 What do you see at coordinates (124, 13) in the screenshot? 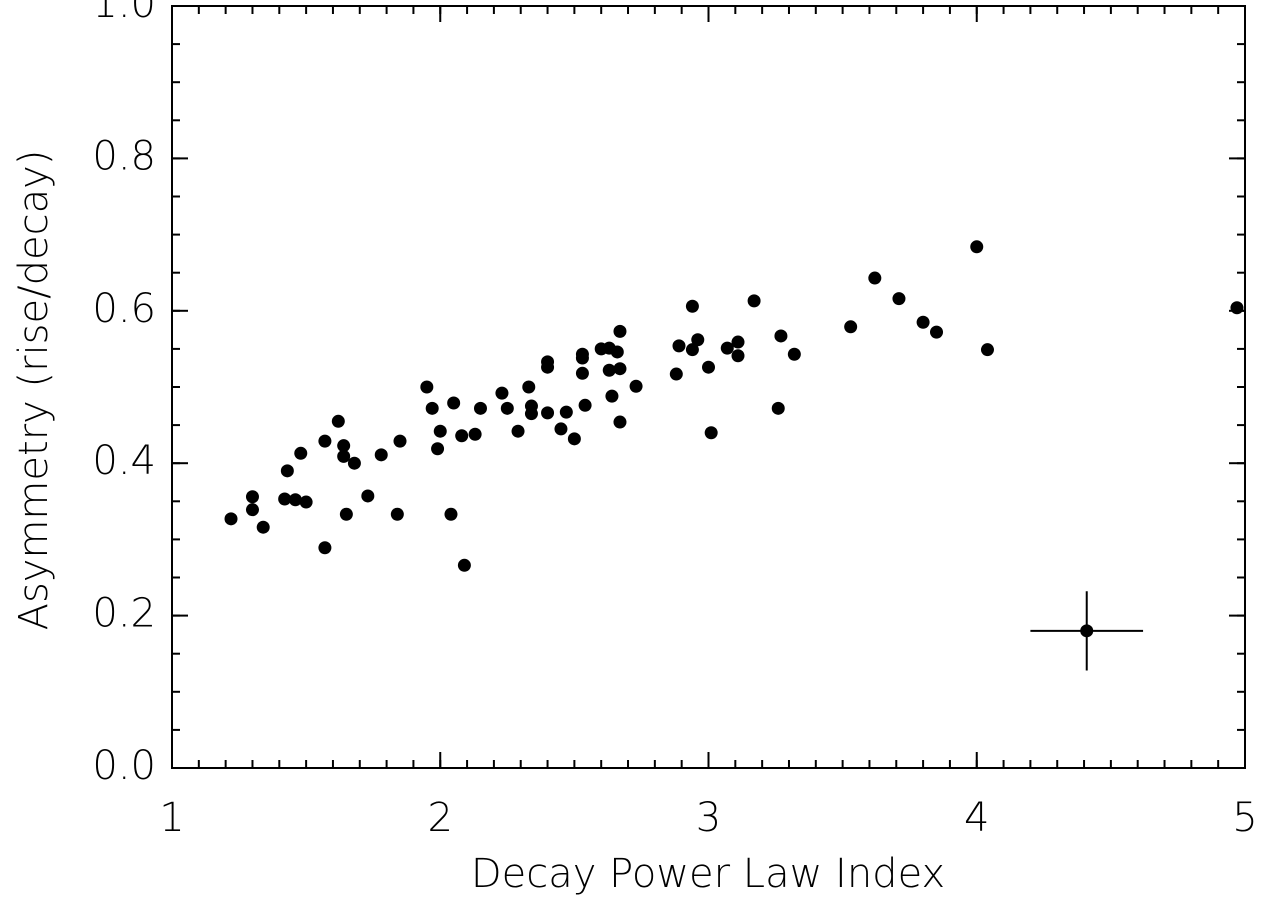
I see `y-tick-label: 1.0` at bounding box center [124, 13].